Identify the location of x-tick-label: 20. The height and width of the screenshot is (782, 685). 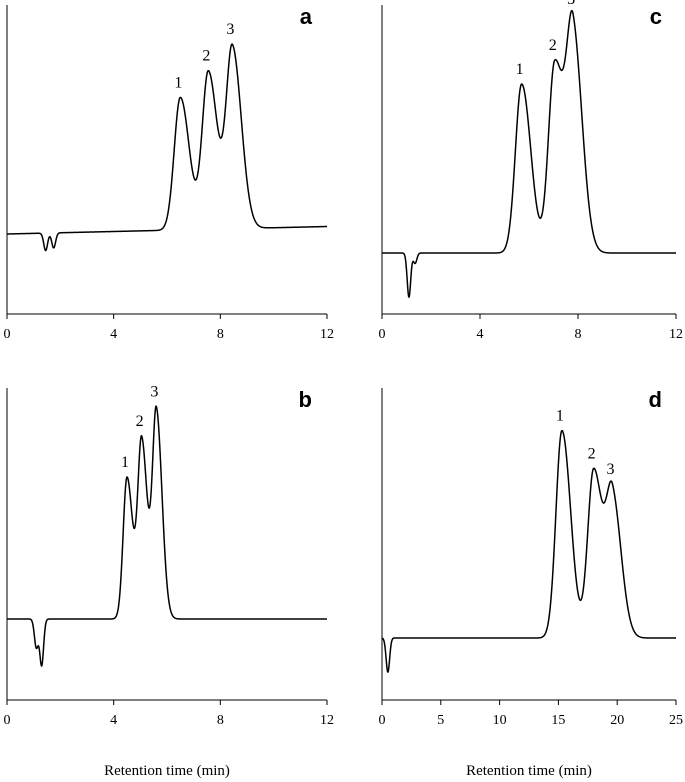
(617, 720).